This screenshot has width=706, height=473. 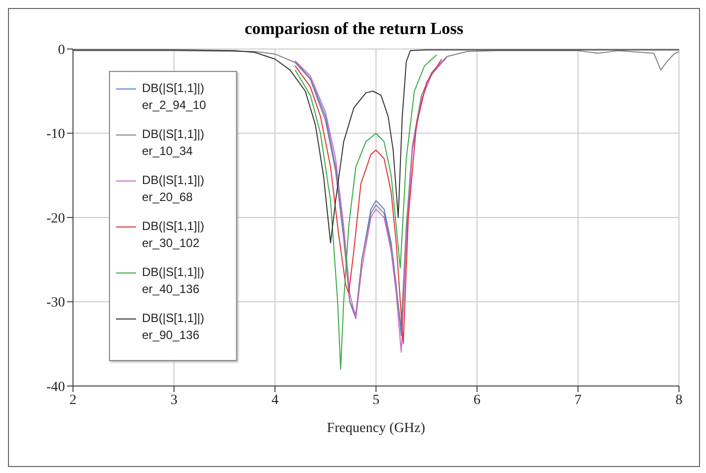 I want to click on y-tick-label: -10, so click(x=55, y=134).